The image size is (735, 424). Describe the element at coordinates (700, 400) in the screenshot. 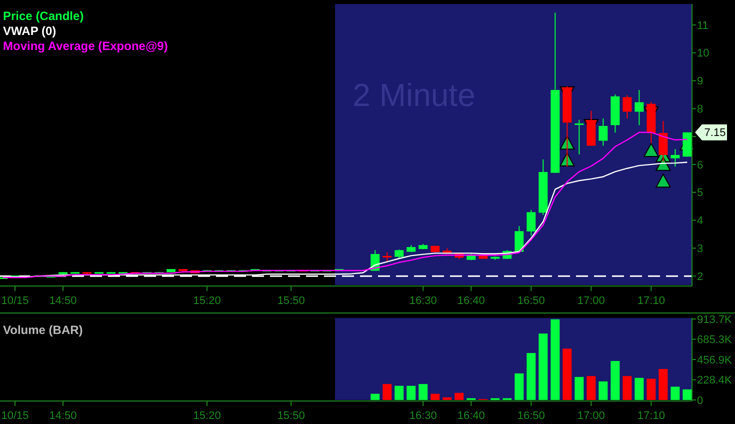

I see `y-tick-label: 0` at that location.